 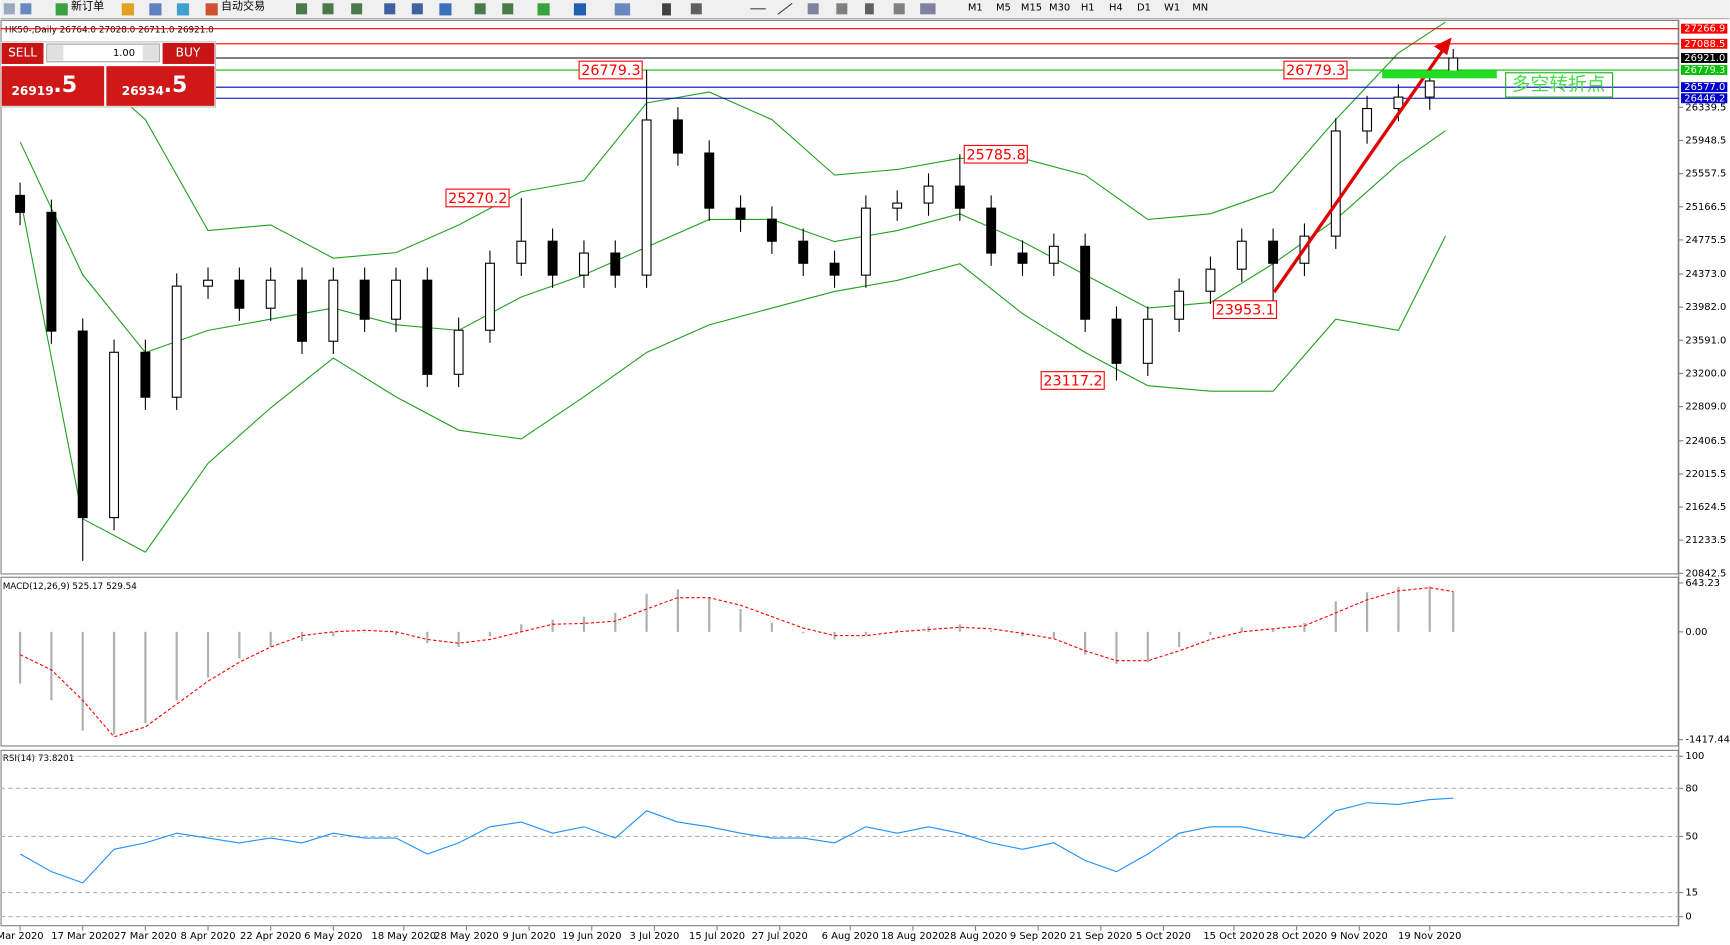 What do you see at coordinates (1116, 8) in the screenshot?
I see `timeframe-button: H4` at bounding box center [1116, 8].